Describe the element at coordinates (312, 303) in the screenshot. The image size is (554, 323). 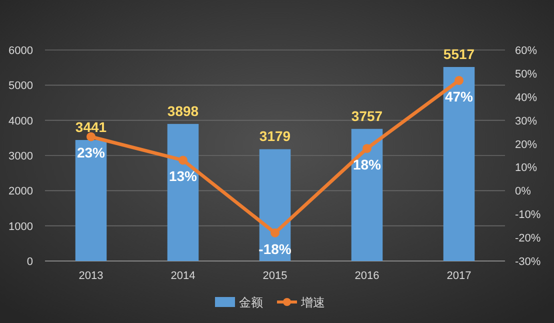
I see `legend-label: 增速` at that location.